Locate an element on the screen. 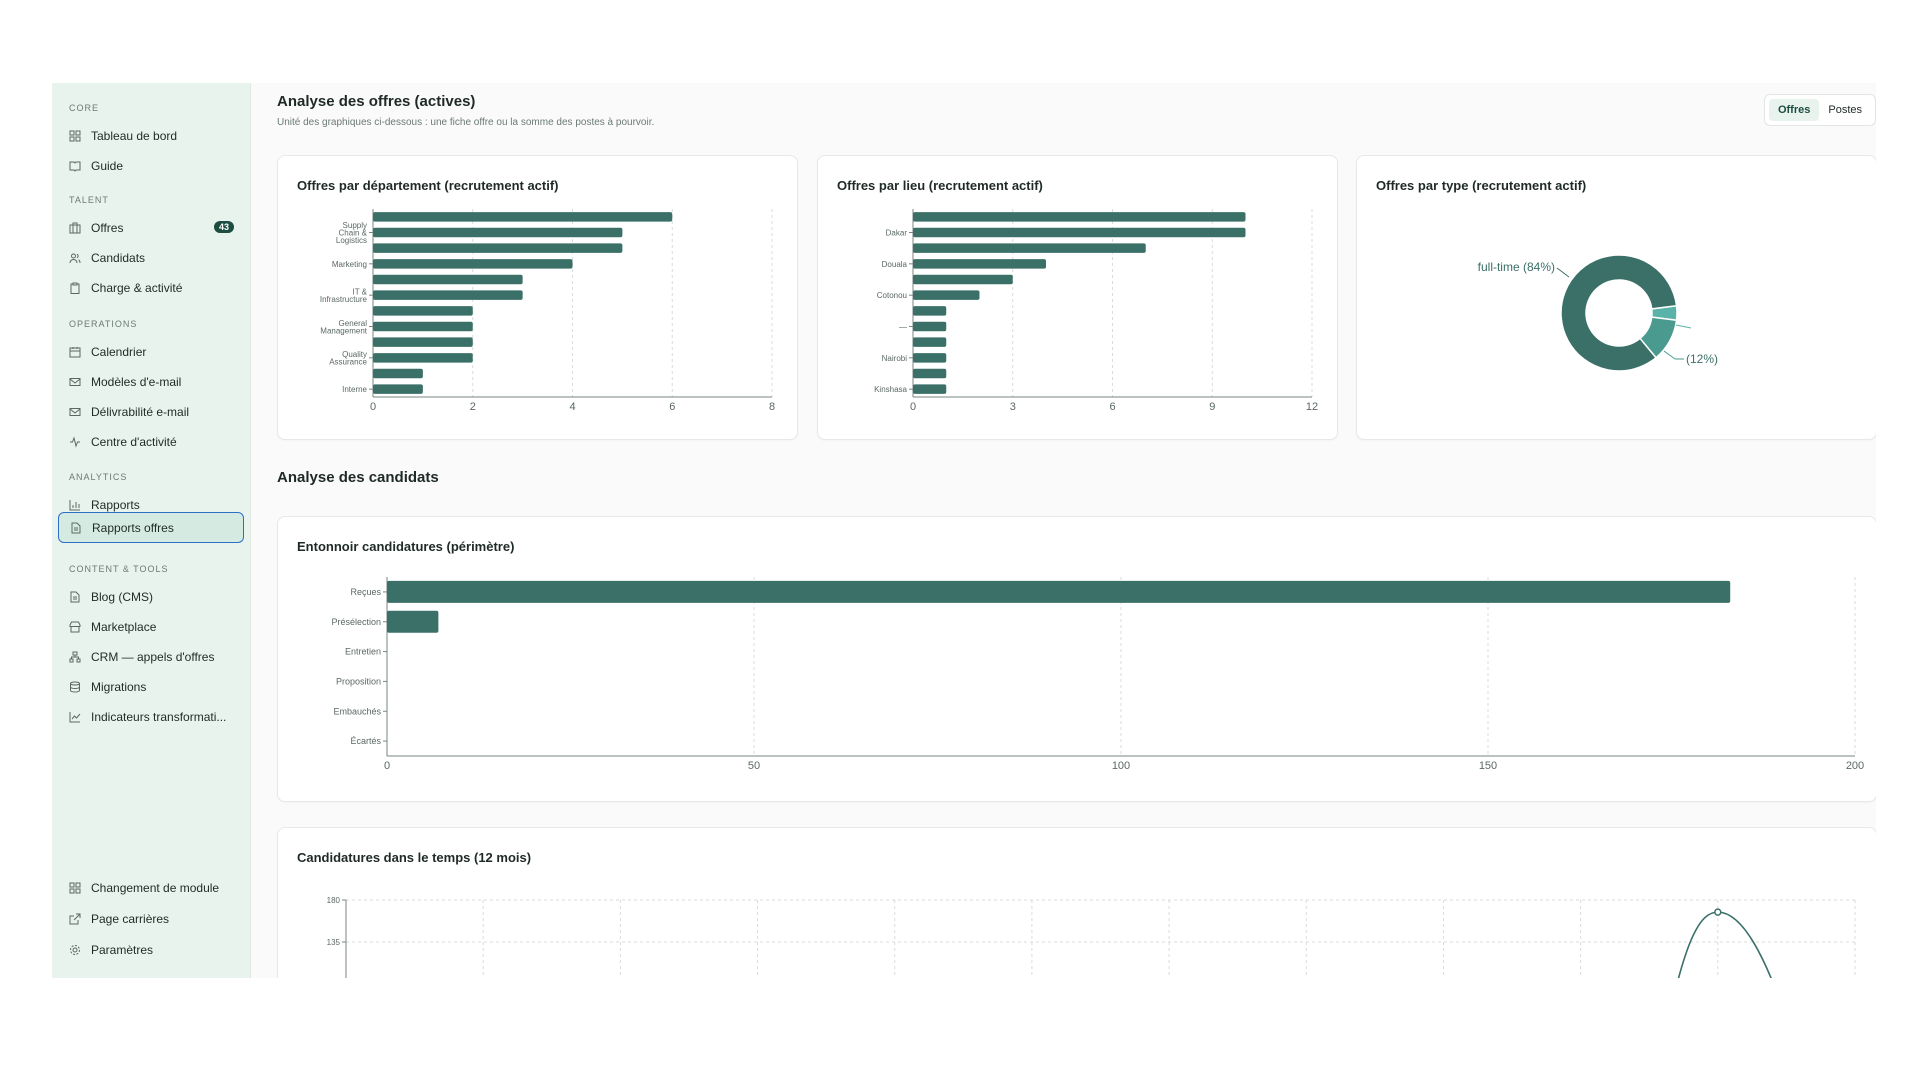 The width and height of the screenshot is (1920, 1080). briefcase-icon is located at coordinates (75, 228).